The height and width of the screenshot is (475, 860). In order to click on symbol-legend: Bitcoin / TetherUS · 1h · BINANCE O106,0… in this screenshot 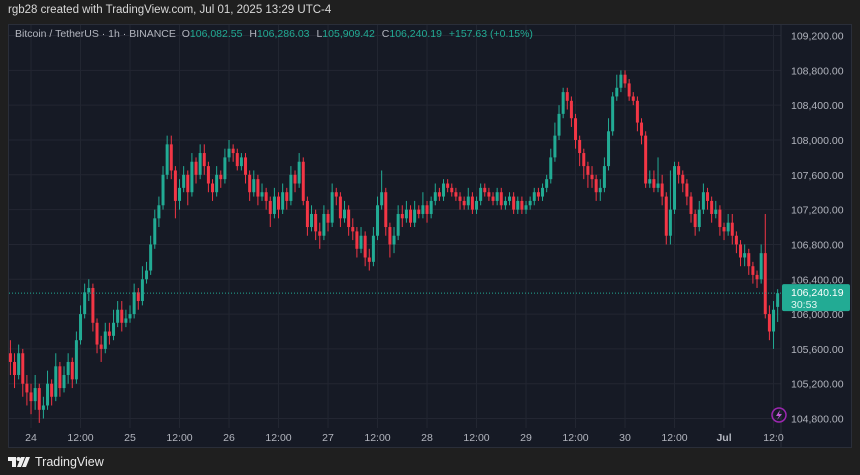, I will do `click(276, 34)`.